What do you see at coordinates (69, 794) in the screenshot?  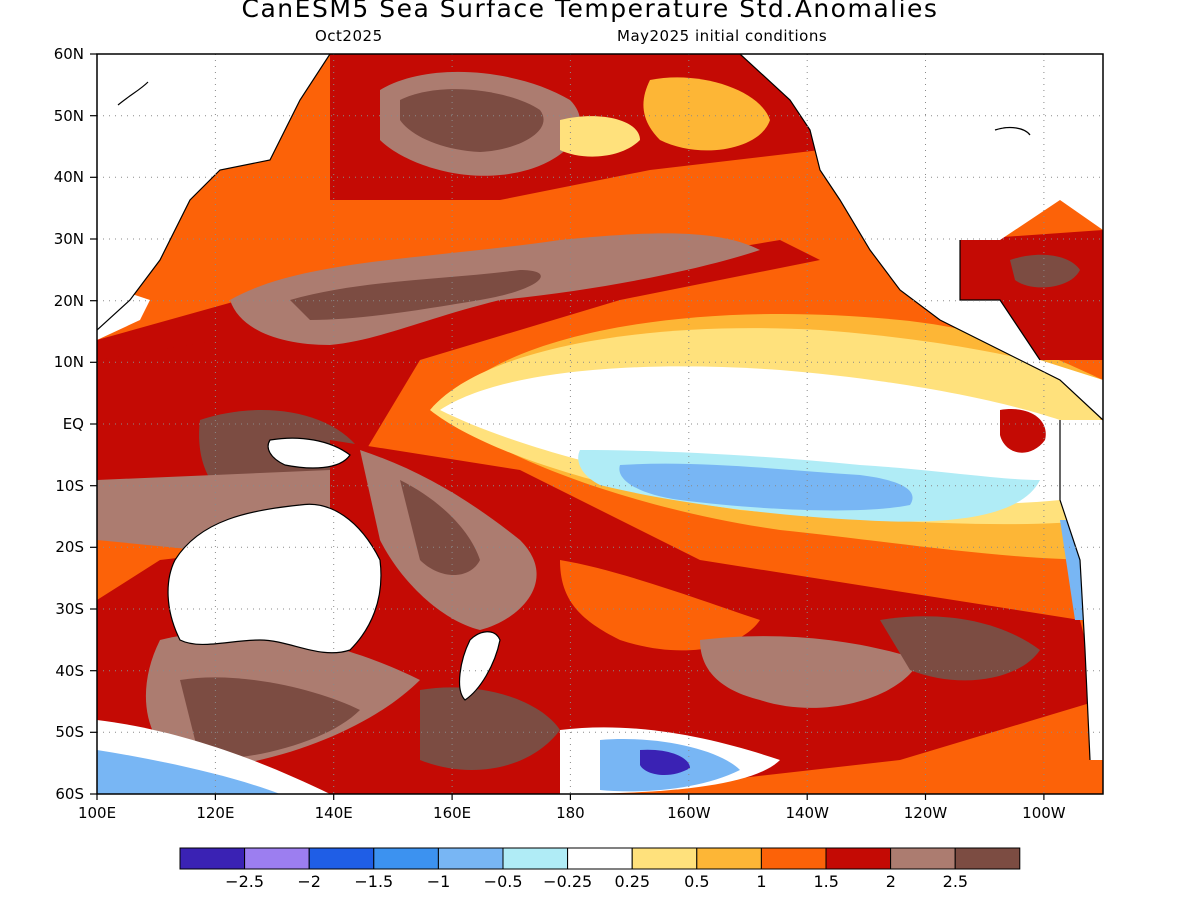 I see `lat-tick-label: 60S` at bounding box center [69, 794].